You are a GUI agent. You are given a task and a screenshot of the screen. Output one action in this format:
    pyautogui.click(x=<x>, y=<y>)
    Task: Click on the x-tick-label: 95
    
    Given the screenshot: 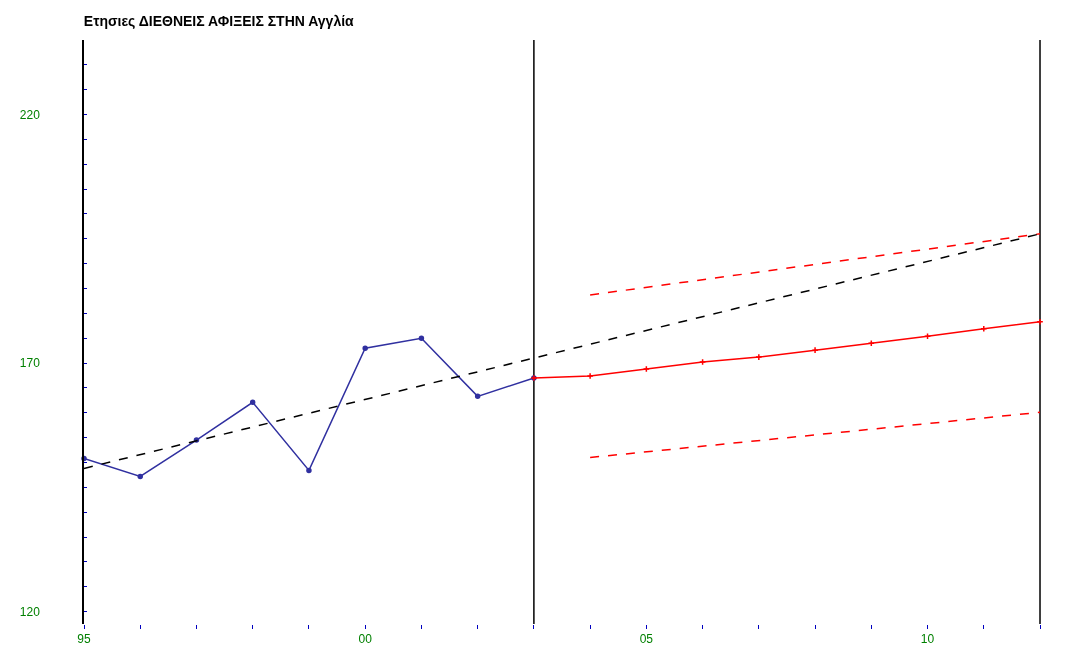 What is the action you would take?
    pyautogui.click(x=84, y=639)
    